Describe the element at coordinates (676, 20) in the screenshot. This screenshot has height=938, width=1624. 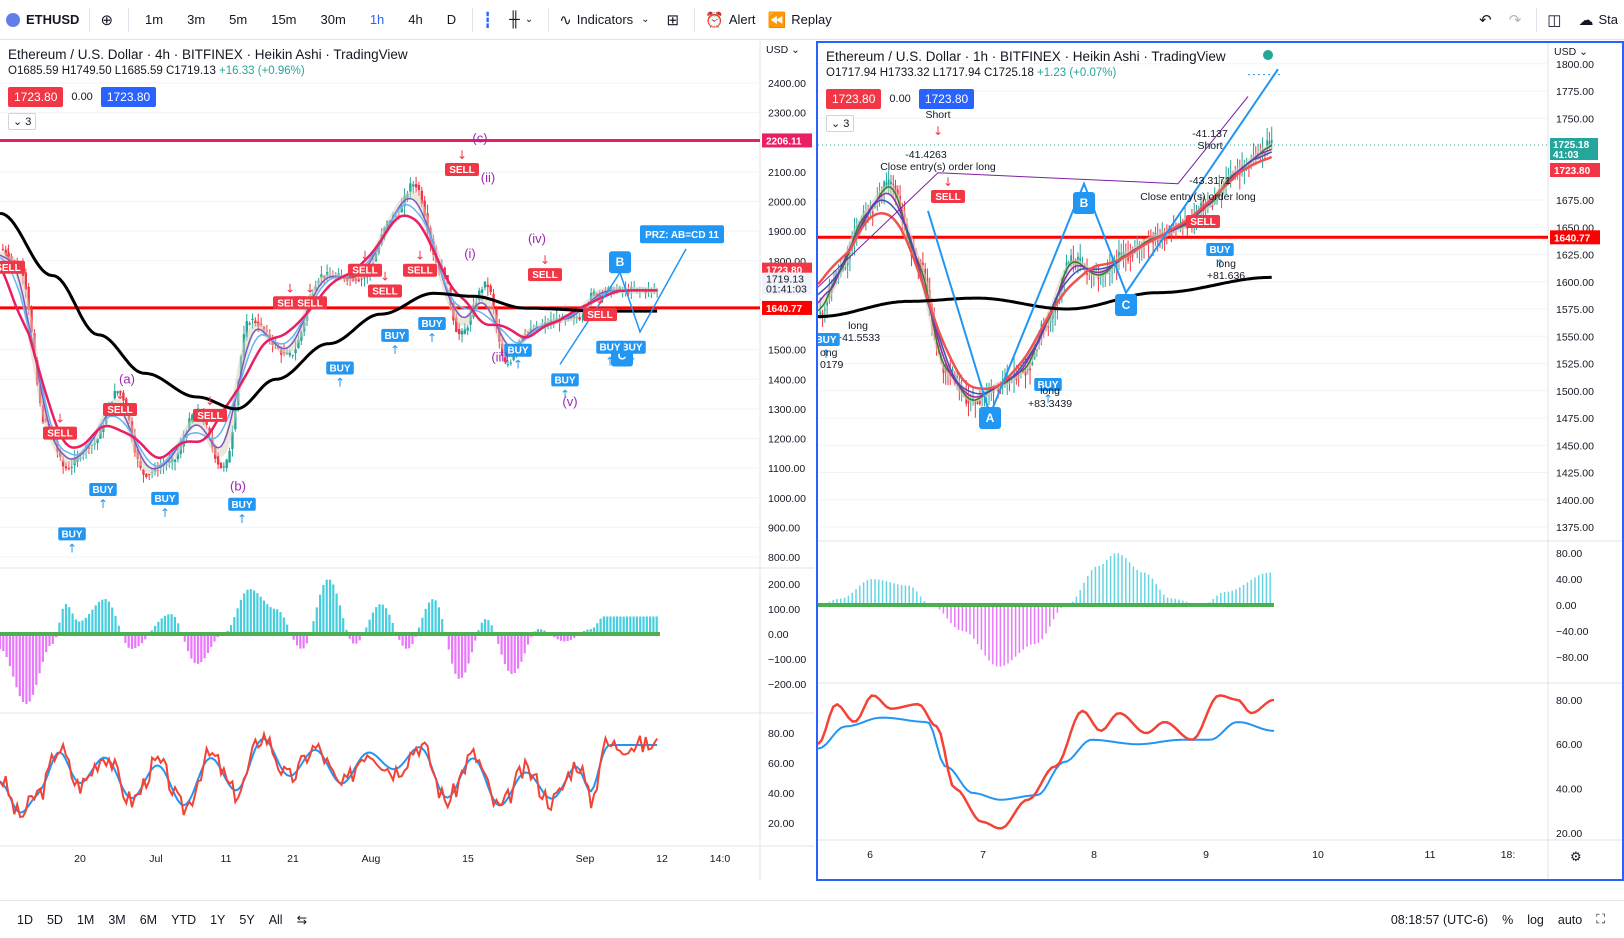
I see `templates-button: ⊞` at that location.